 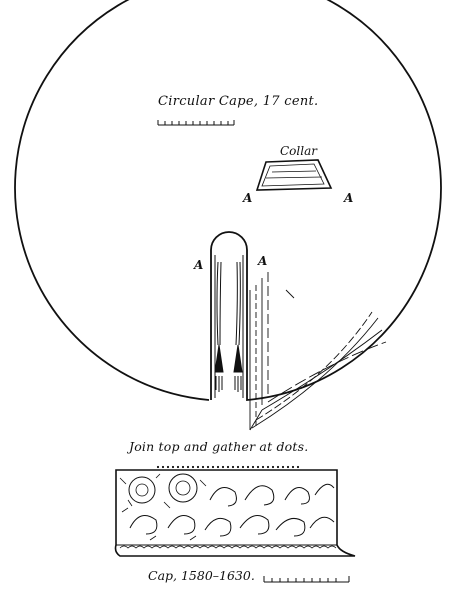 What do you see at coordinates (219, 446) in the screenshot?
I see `join-instruction: Join top and gather at dots.` at bounding box center [219, 446].